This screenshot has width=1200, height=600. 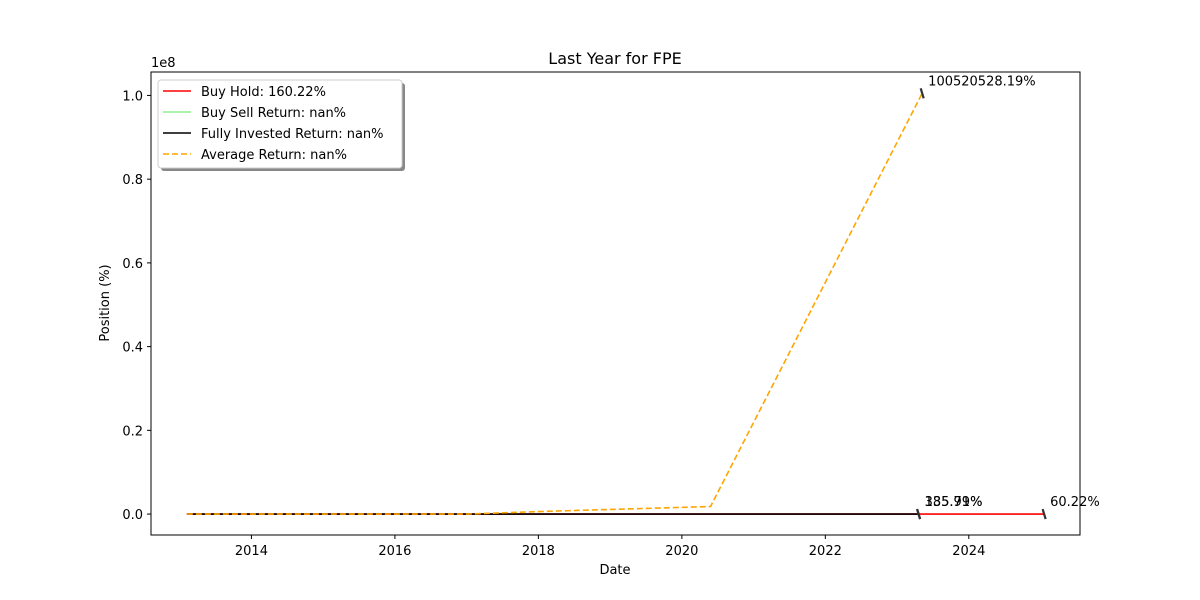 What do you see at coordinates (132, 515) in the screenshot?
I see `y-tick-label-0: 0.0` at bounding box center [132, 515].